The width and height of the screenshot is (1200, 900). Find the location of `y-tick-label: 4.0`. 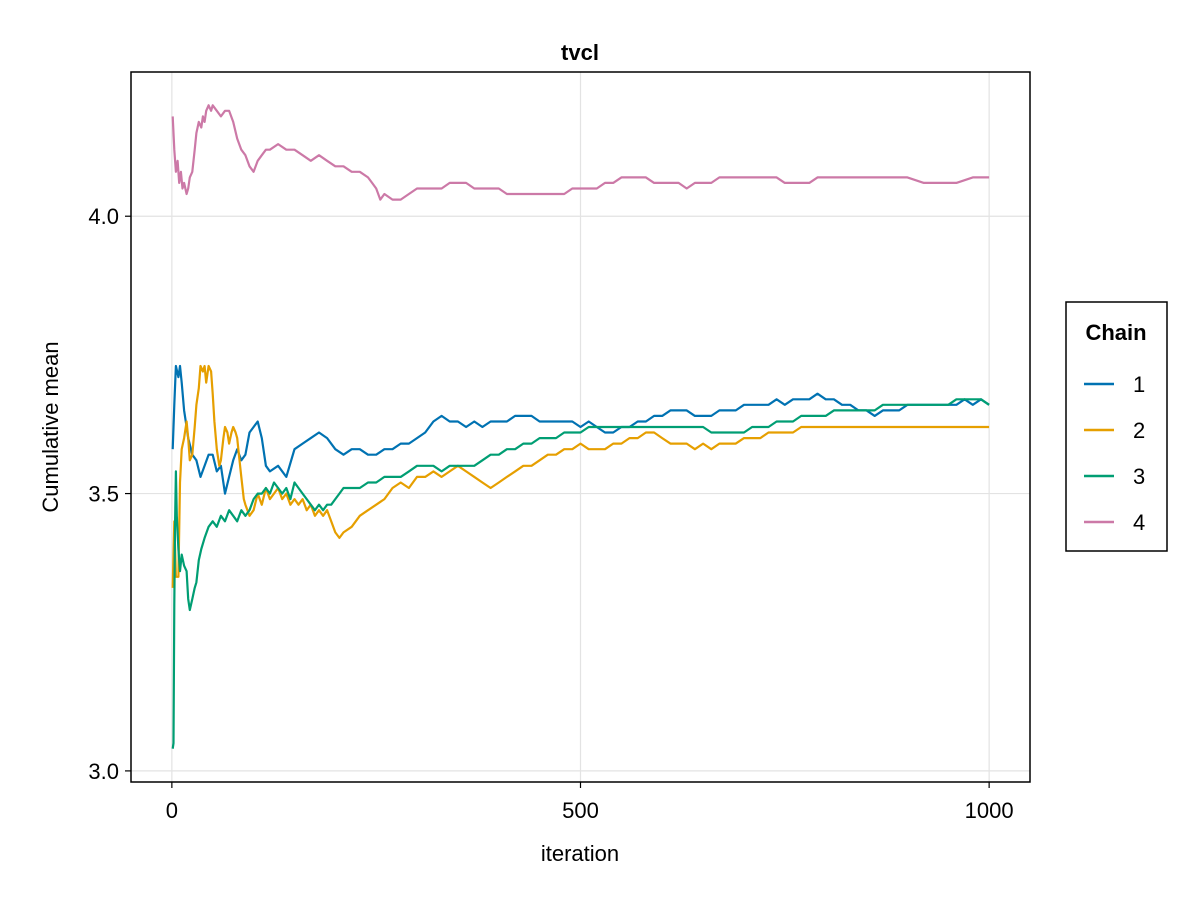

y-tick-label: 4.0 is located at coordinates (103, 216).